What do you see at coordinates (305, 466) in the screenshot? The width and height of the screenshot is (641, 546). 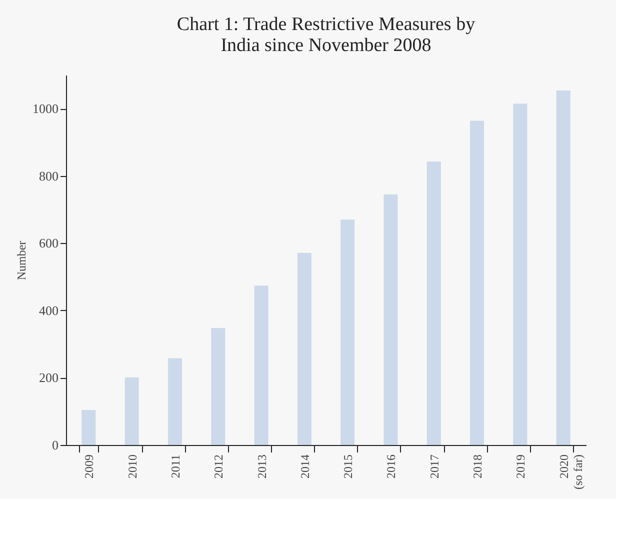 I see `x-tick-label: 2014` at bounding box center [305, 466].